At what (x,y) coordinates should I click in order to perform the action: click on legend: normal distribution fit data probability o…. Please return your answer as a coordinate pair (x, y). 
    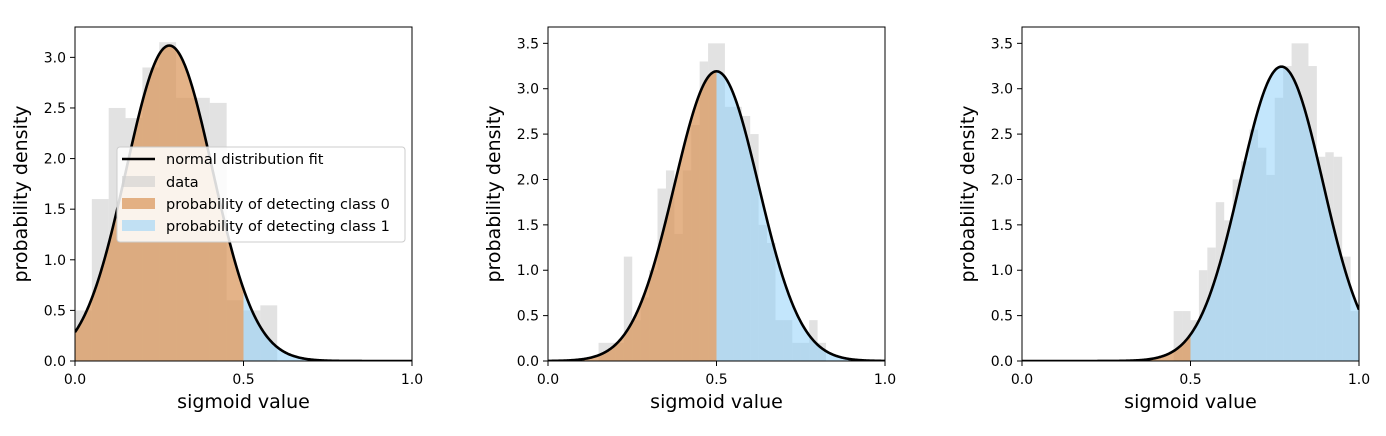
    Looking at the image, I should click on (261, 194).